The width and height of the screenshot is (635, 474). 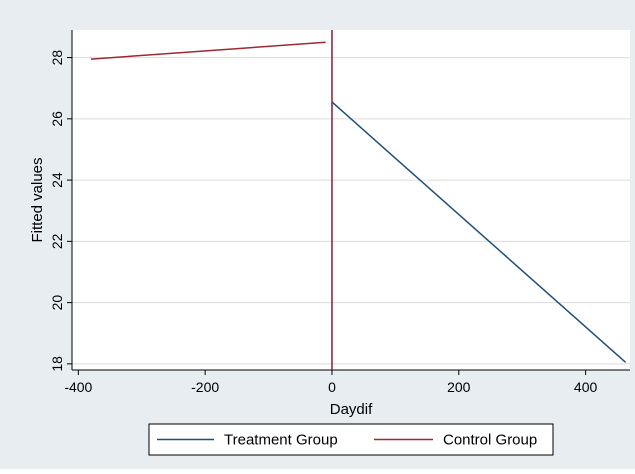 What do you see at coordinates (347, 382) in the screenshot?
I see `x-axis: -400 -200 0 200 400` at bounding box center [347, 382].